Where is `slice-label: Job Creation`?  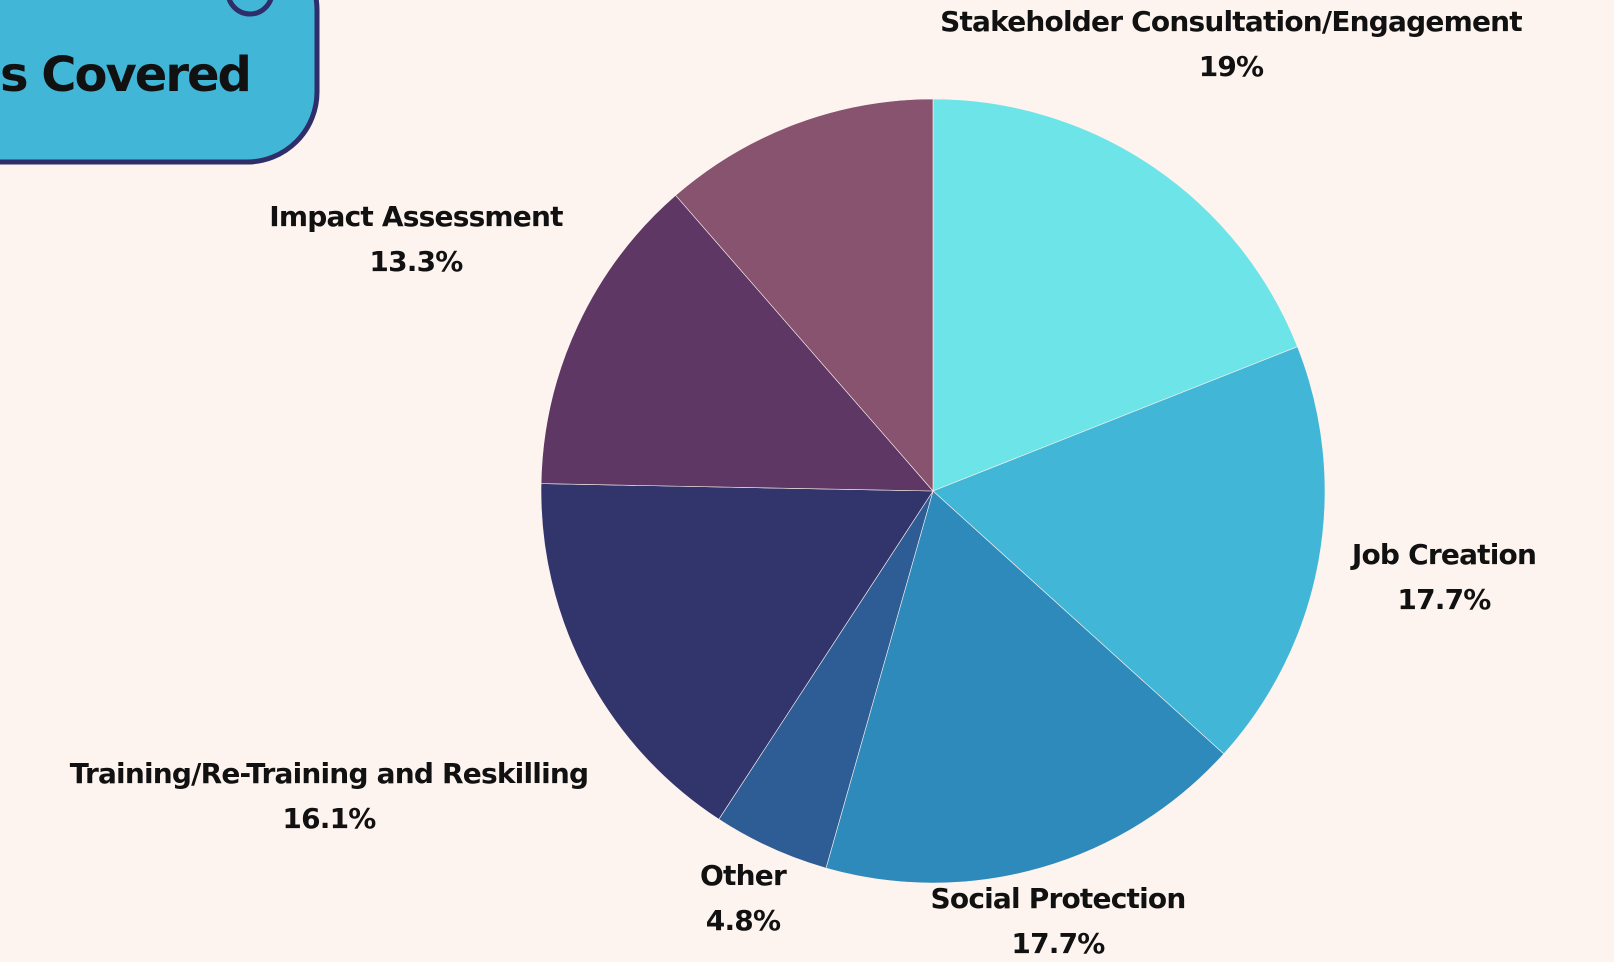 slice-label: Job Creation is located at coordinates (1443, 554).